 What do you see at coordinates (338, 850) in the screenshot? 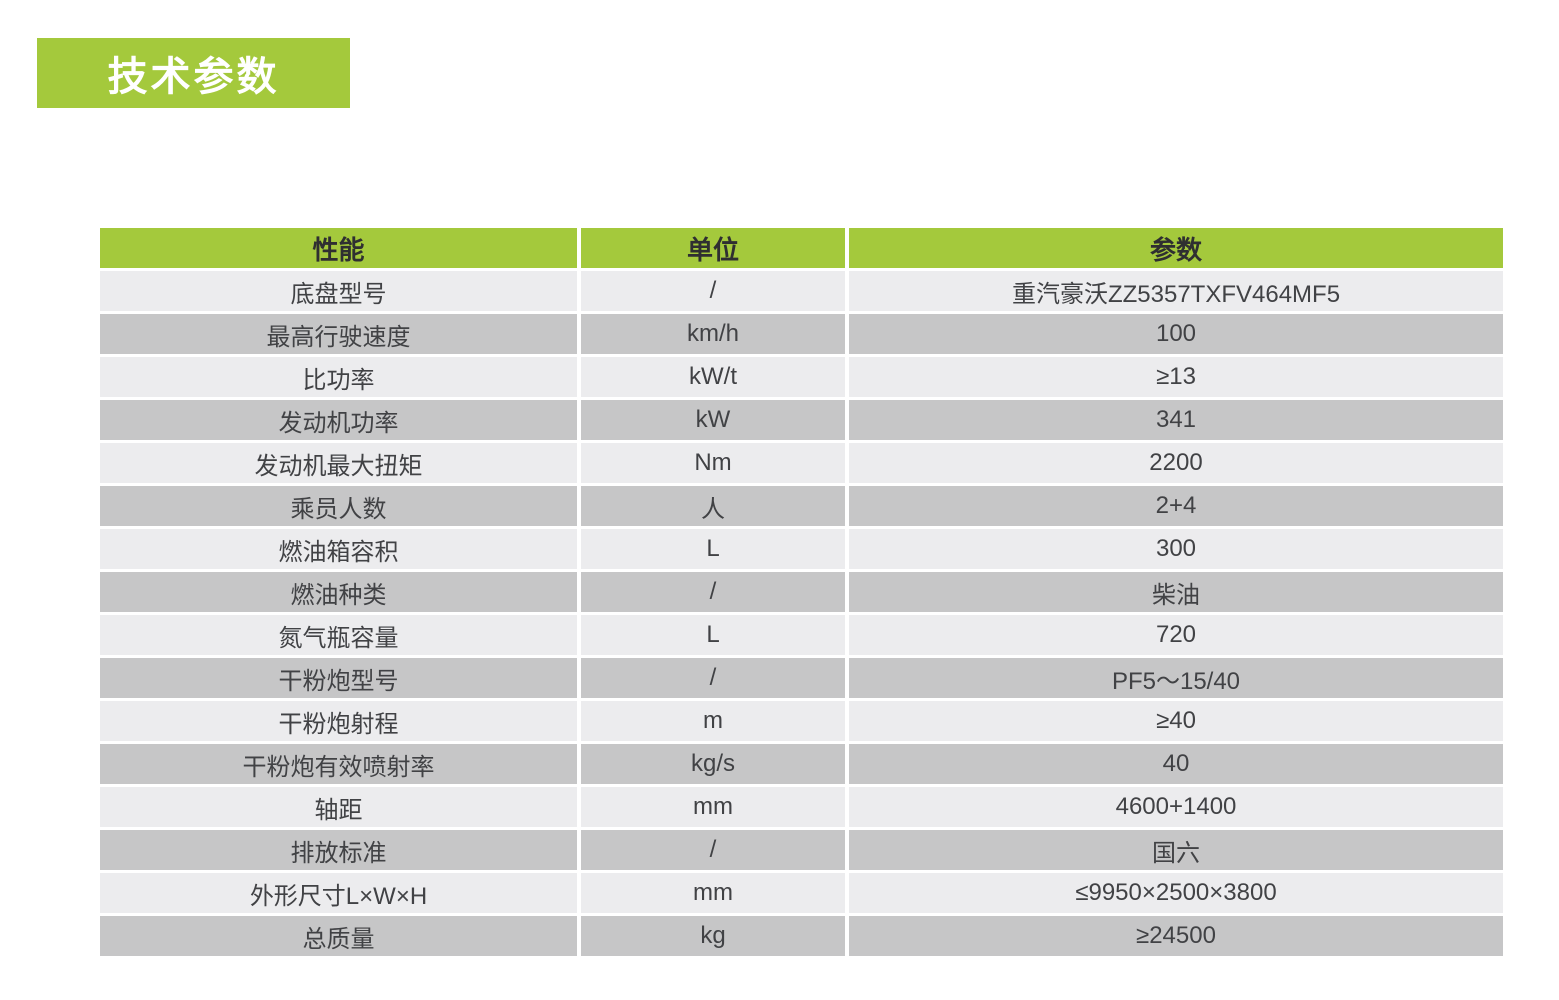
I see `spec-name-cell: 排放标准` at bounding box center [338, 850].